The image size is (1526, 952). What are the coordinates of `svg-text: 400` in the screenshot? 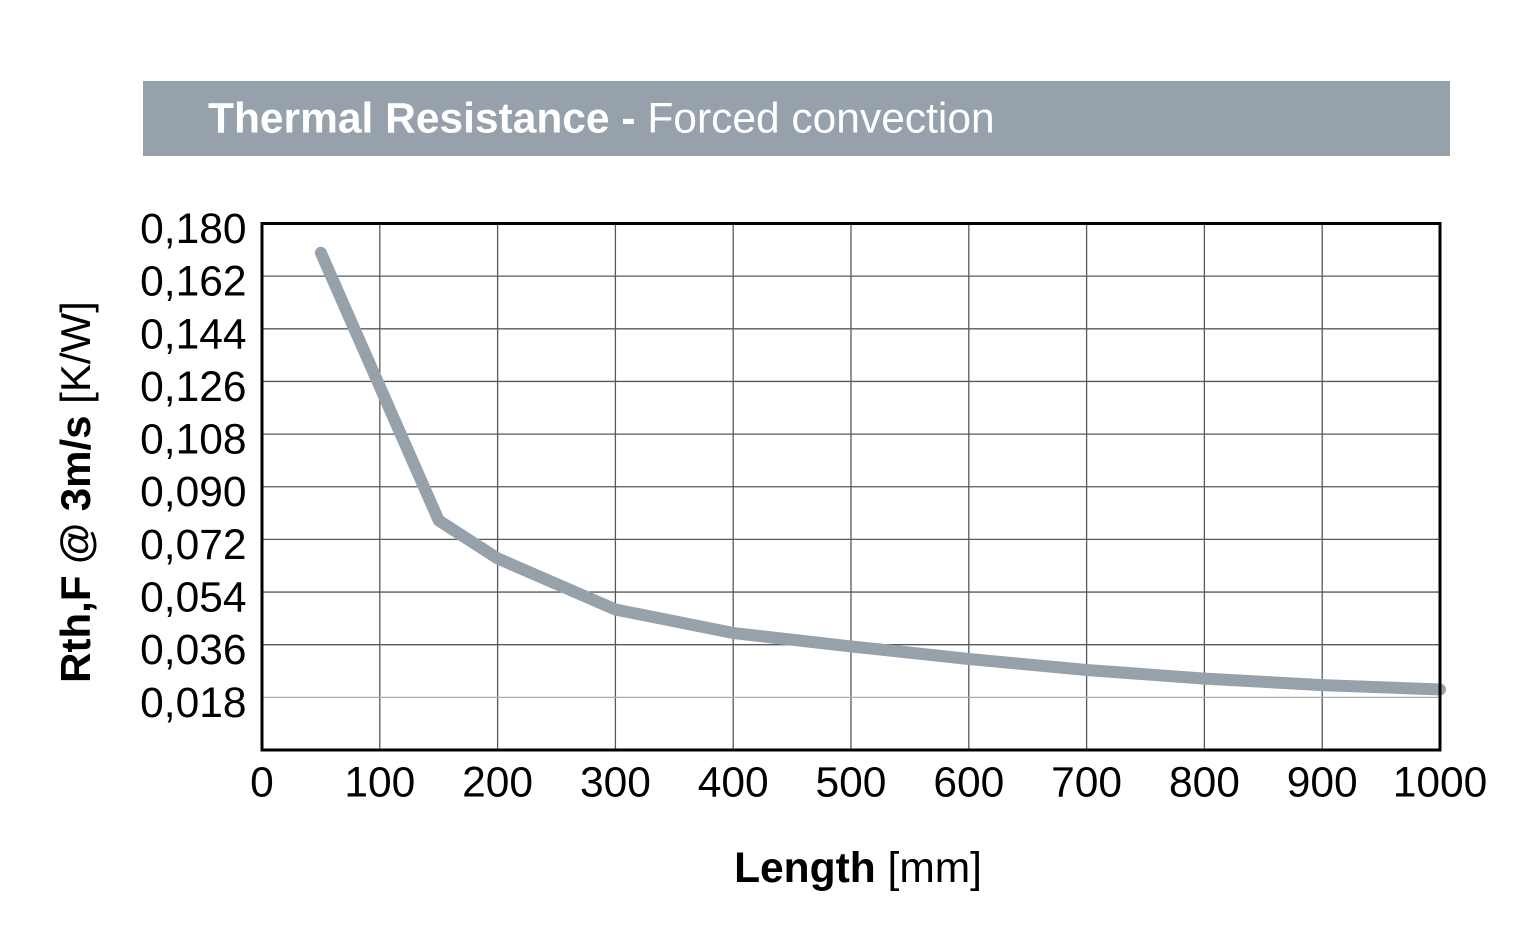 It's located at (733, 783).